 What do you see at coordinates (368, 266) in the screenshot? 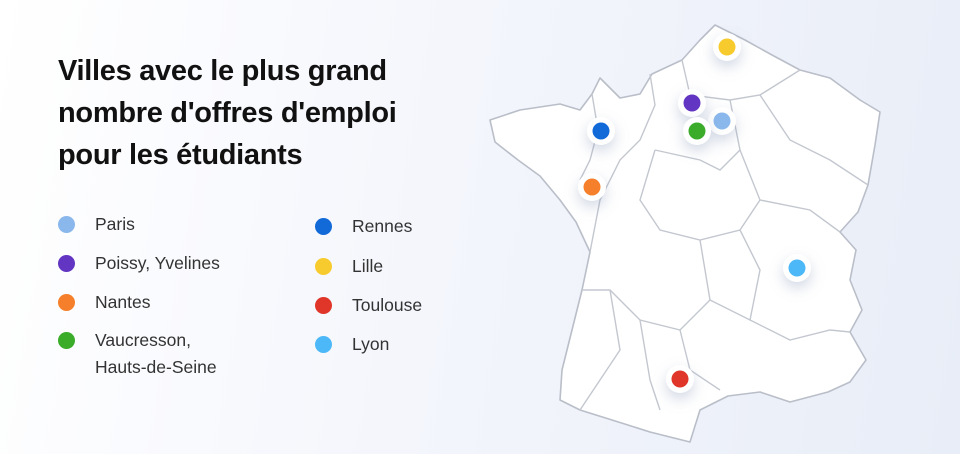
I see `legend-label: Lille` at bounding box center [368, 266].